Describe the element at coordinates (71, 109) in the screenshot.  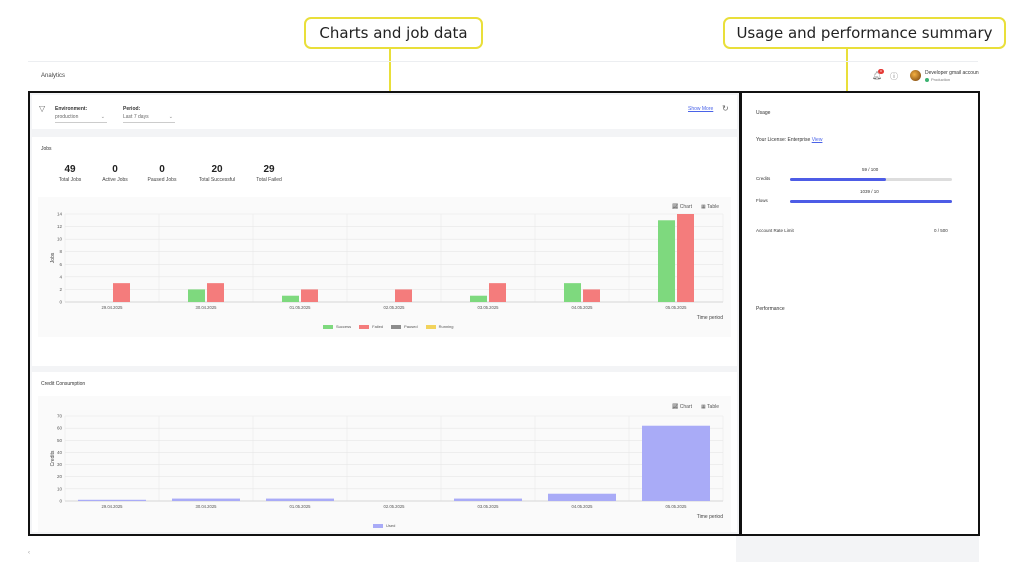
I see `environment-label: Environment:` at that location.